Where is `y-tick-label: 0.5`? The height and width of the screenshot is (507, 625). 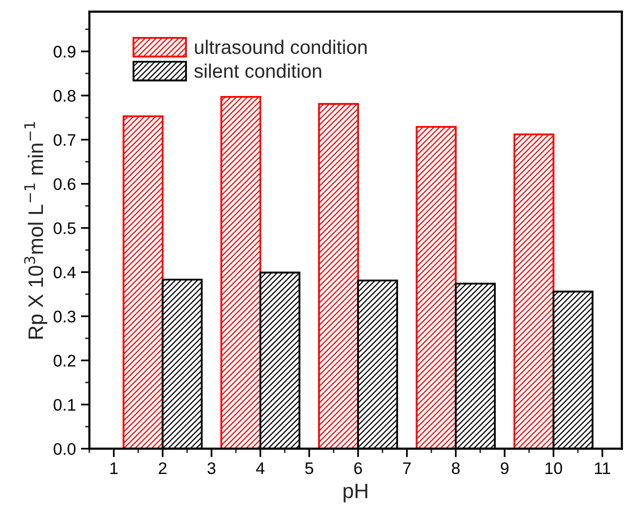 y-tick-label: 0.5 is located at coordinates (65, 228).